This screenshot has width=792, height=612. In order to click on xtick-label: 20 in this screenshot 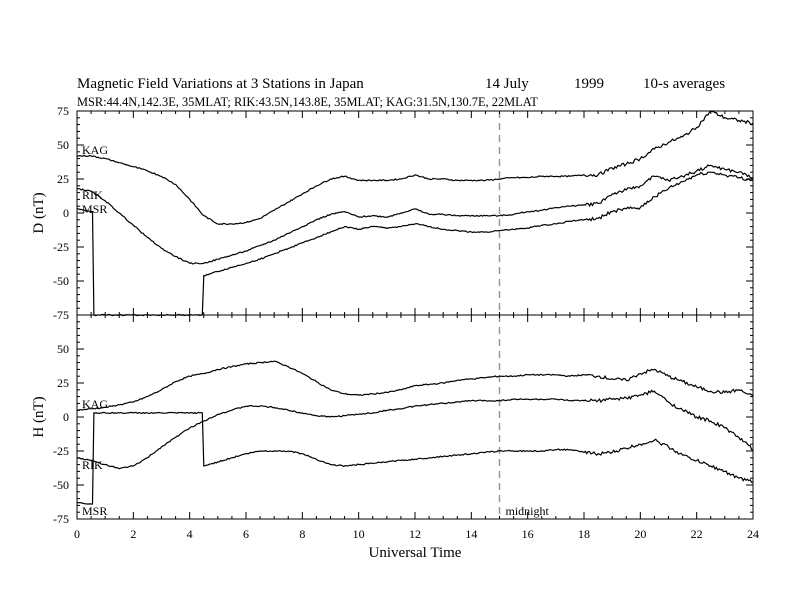, I will do `click(640, 534)`.